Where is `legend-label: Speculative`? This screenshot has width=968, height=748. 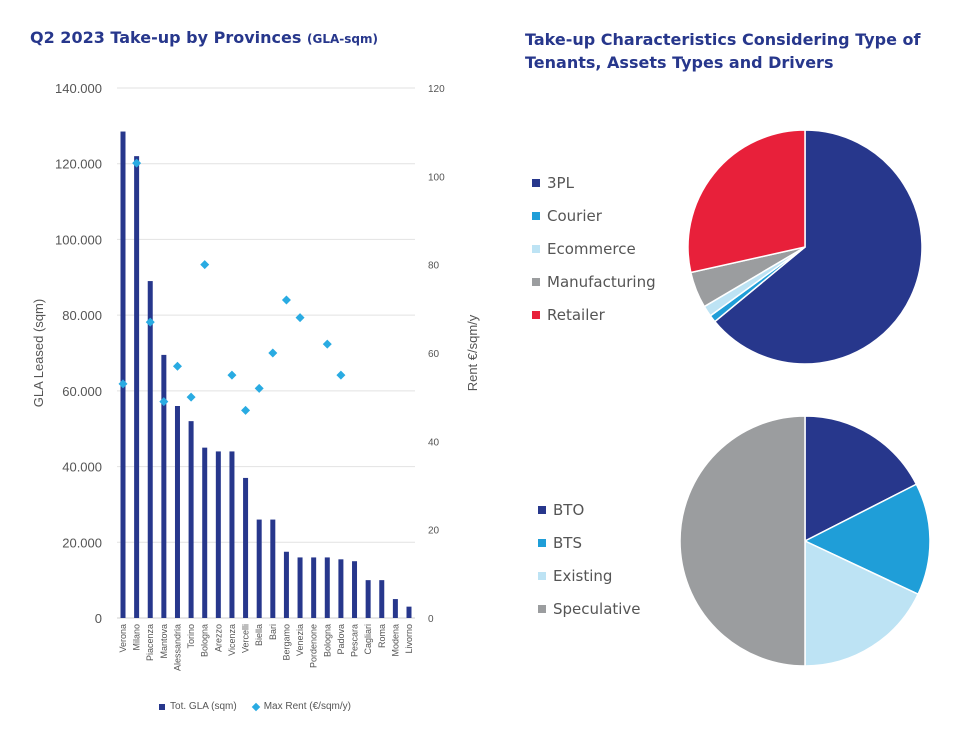
legend-label: Speculative is located at coordinates (597, 608).